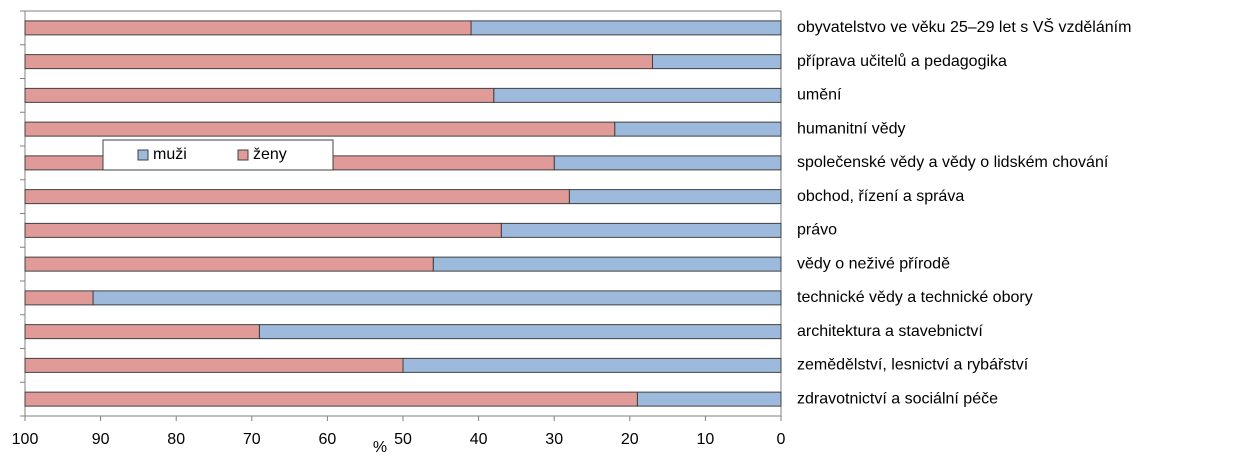  What do you see at coordinates (890, 331) in the screenshot?
I see `category-label: architektura a stavebnictví` at bounding box center [890, 331].